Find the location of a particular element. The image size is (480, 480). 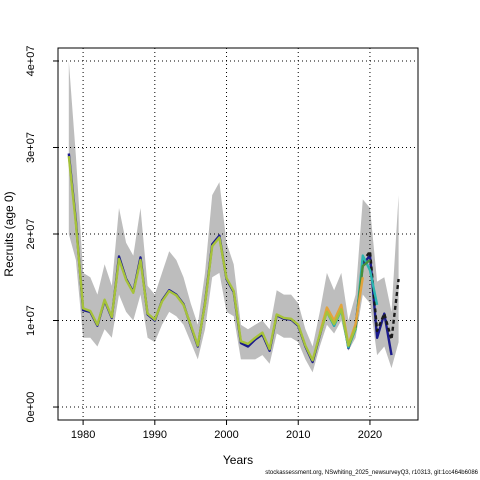

y-axis-title: Recruits (age 0) is located at coordinates (9, 233).